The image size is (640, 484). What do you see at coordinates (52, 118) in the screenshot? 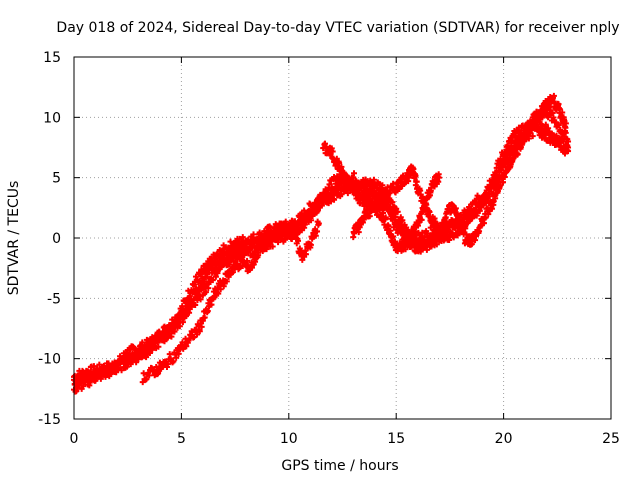
I see `y-tick-label: 10` at bounding box center [52, 118].